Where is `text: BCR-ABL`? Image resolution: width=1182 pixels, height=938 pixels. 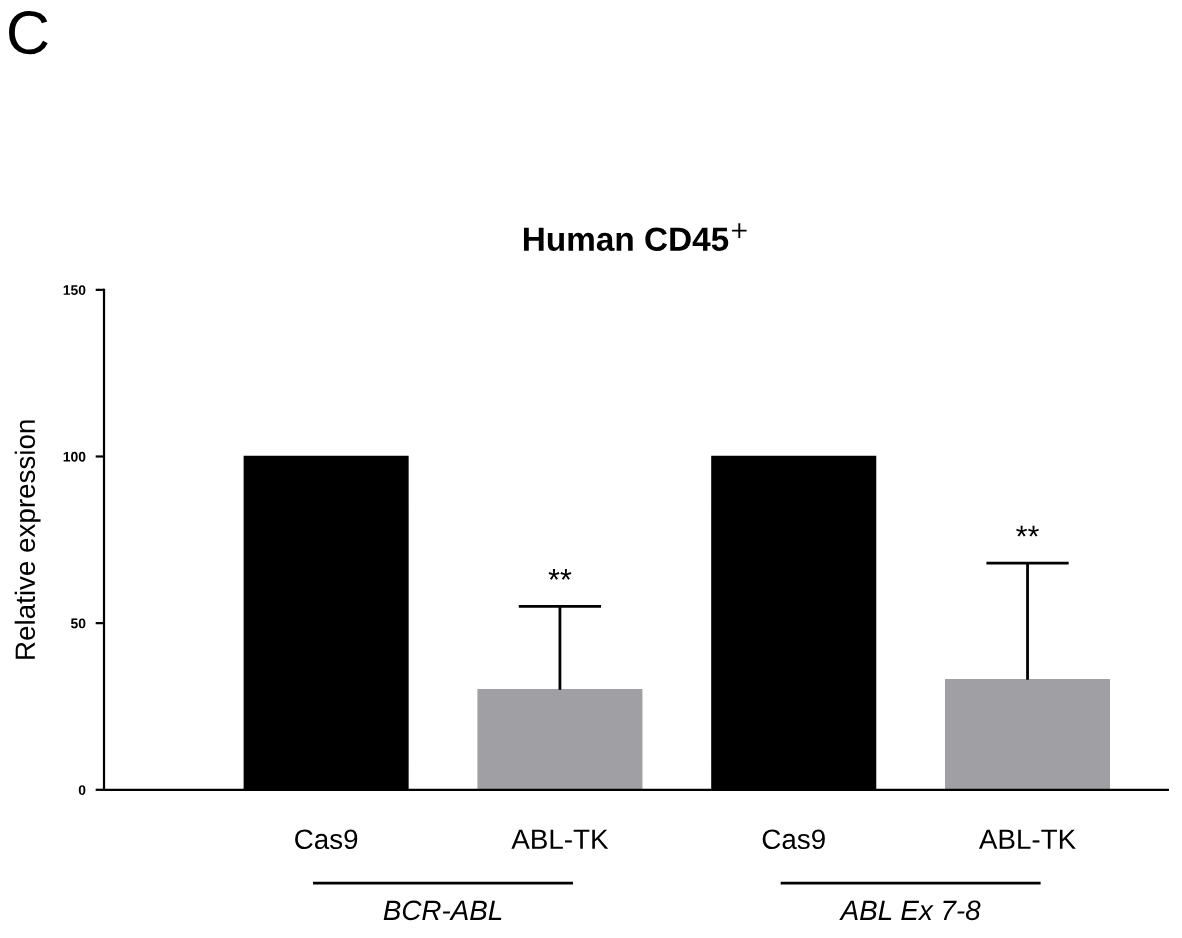
text: BCR-ABL is located at coordinates (442, 910).